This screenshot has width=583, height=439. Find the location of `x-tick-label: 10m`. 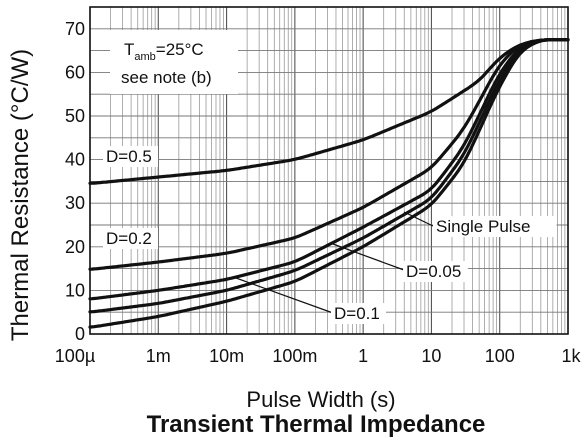

x-tick-label: 10m is located at coordinates (226, 356).